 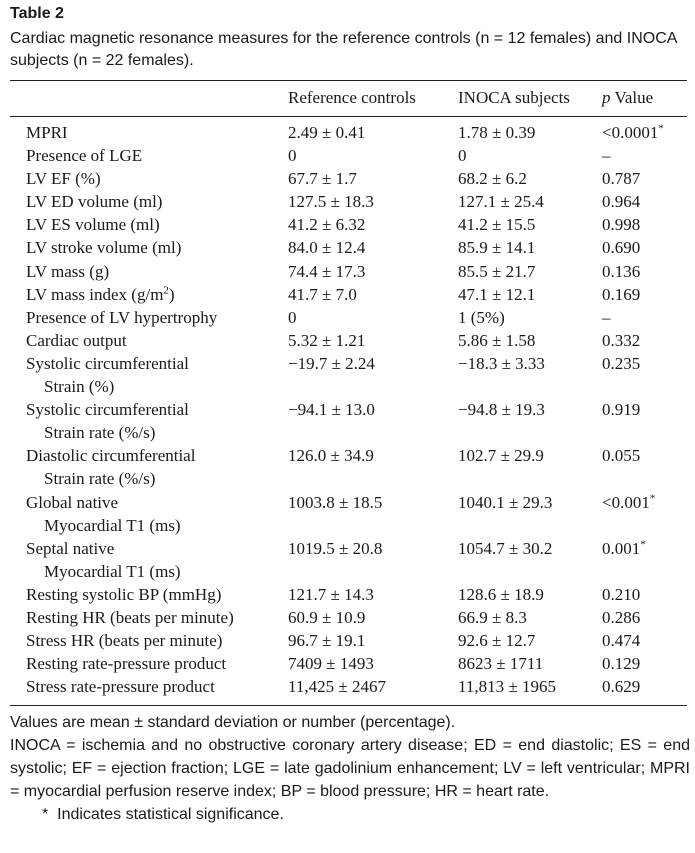 What do you see at coordinates (335, 548) in the screenshot?
I see `cell-reference: 1019.5 ± 20.8` at bounding box center [335, 548].